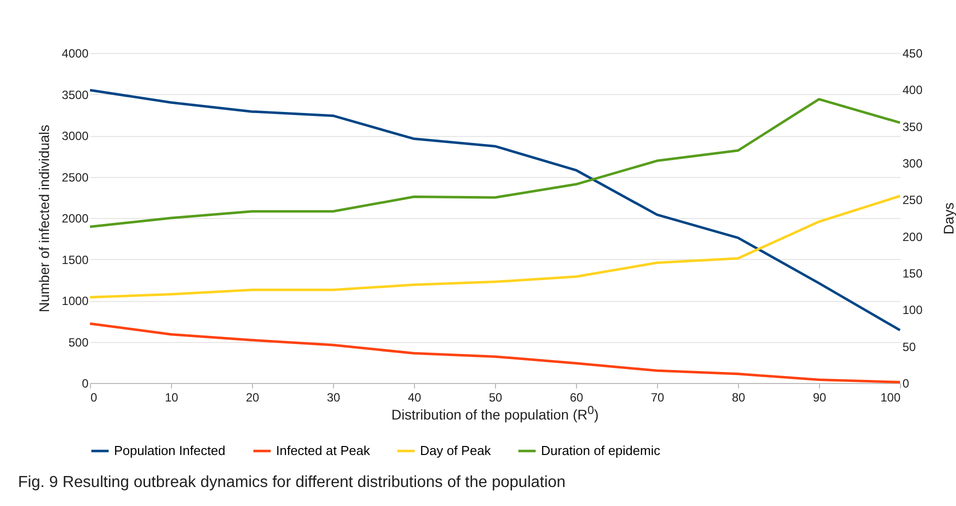 Image resolution: width=956 pixels, height=506 pixels. What do you see at coordinates (75, 259) in the screenshot?
I see `y-tick-label: 1500` at bounding box center [75, 259].